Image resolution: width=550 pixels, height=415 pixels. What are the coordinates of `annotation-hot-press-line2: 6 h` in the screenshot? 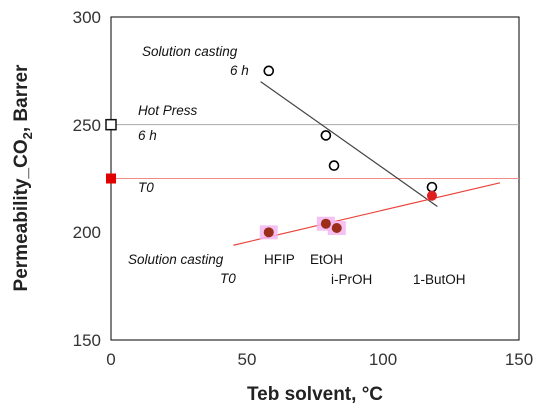 It's located at (147, 135).